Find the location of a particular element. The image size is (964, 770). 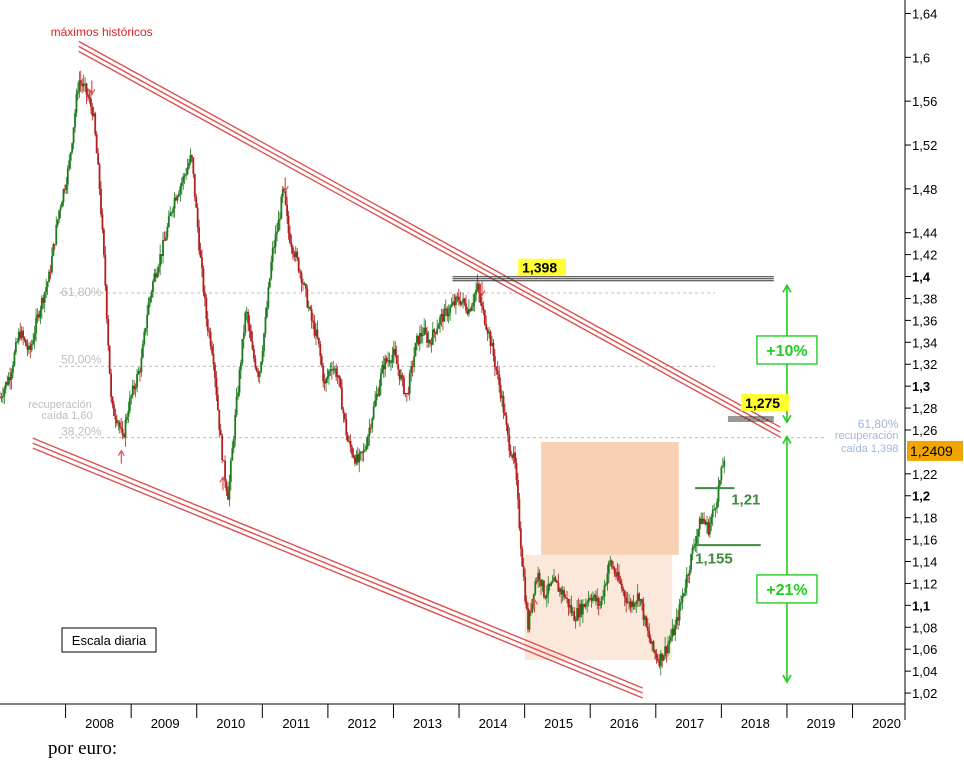

y-tick-label: 1,12 is located at coordinates (924, 583).